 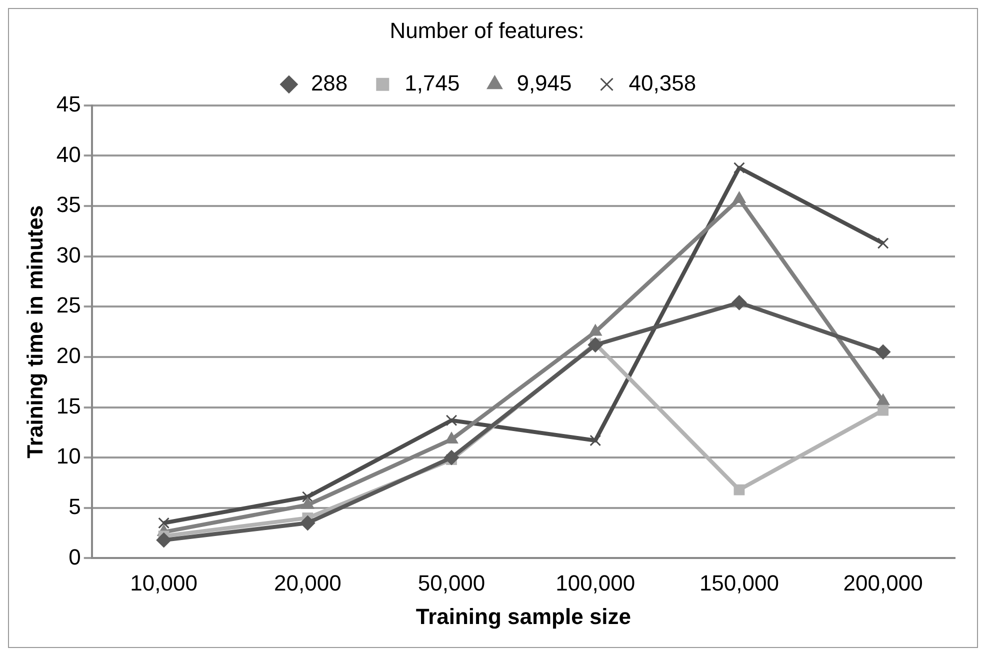 What do you see at coordinates (596, 583) in the screenshot?
I see `x-tick-label: 100,000` at bounding box center [596, 583].